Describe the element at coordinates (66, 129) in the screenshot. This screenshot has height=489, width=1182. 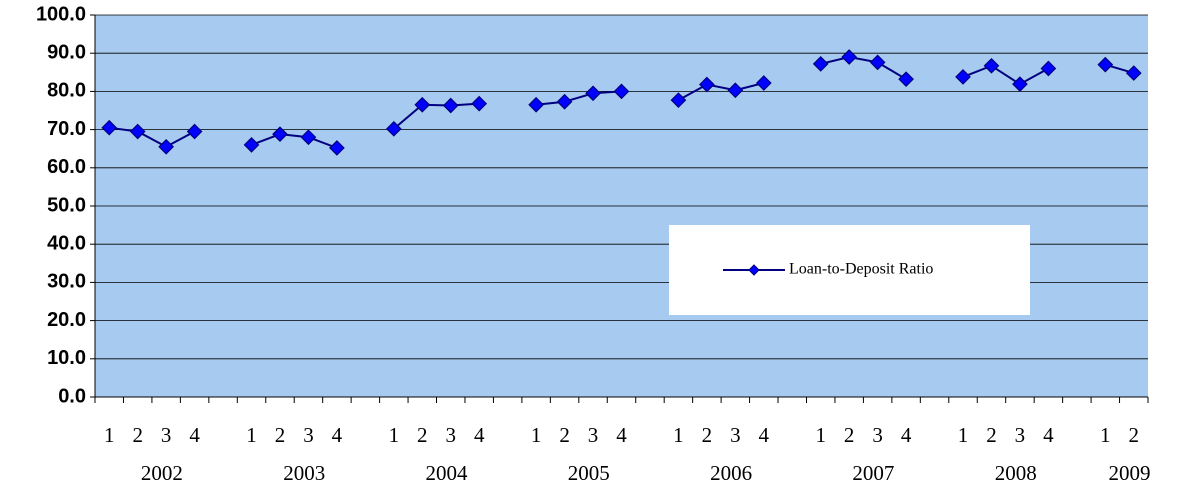
I see `y-tick-label: 70.0` at that location.